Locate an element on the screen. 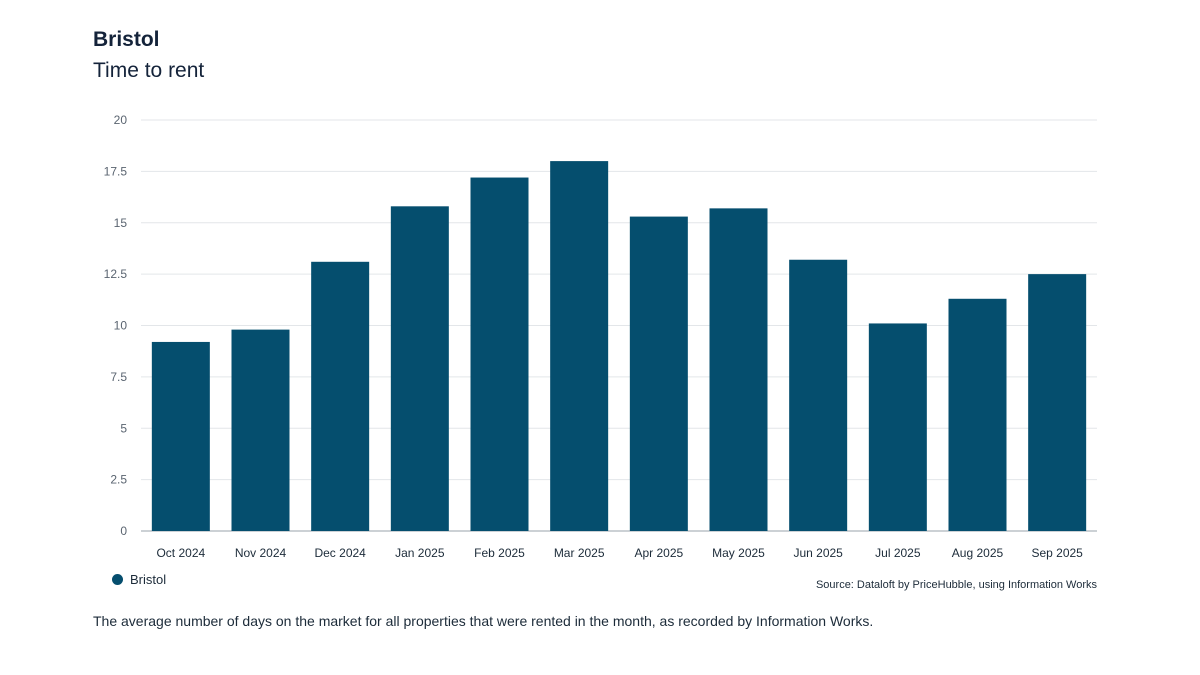 This screenshot has width=1200, height=675. x-tick-label: Dec 2024 is located at coordinates (340, 553).